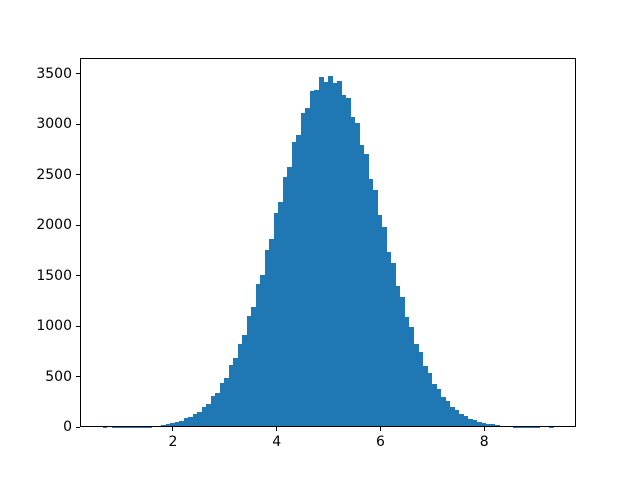  I want to click on x-tick-label: 6, so click(380, 442).